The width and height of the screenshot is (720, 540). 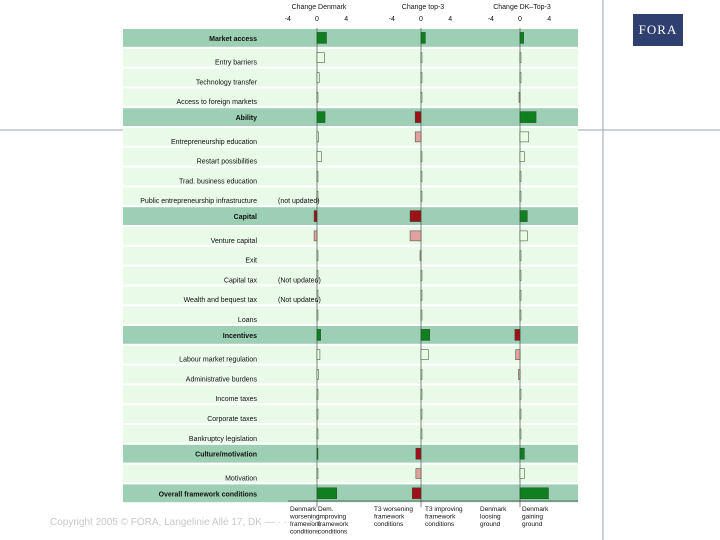 I want to click on row-label: Corporate taxes, so click(x=232, y=419).